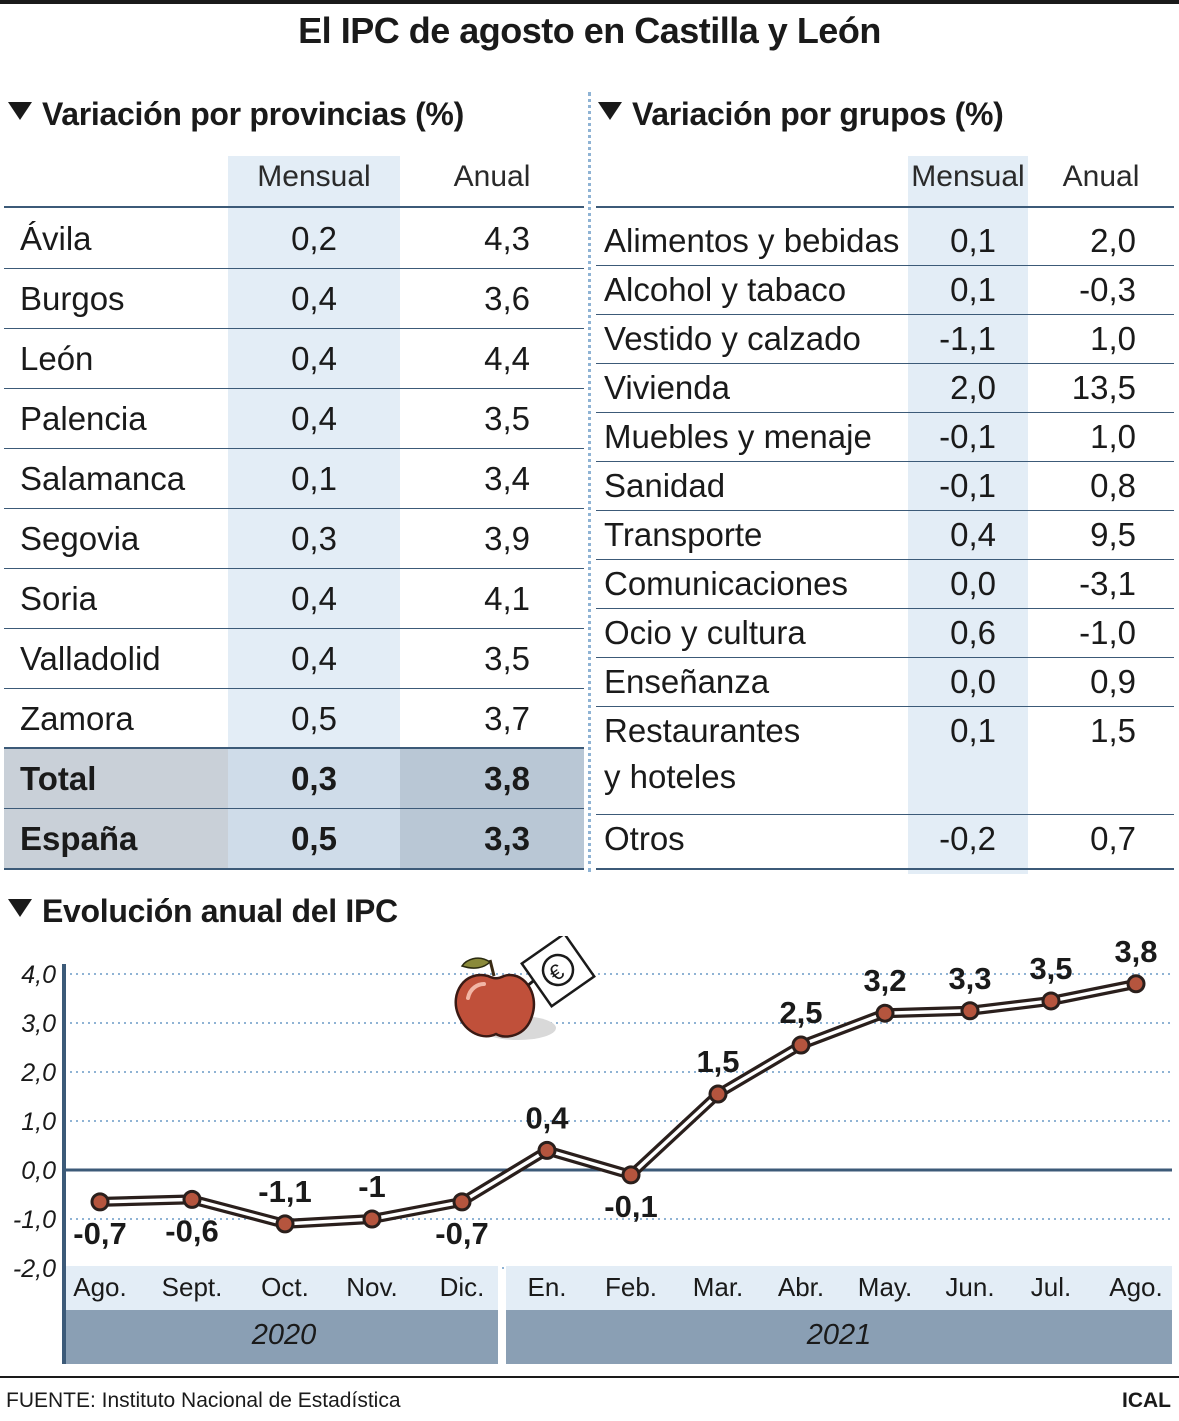 This screenshot has height=1421, width=1179. What do you see at coordinates (492, 176) in the screenshot?
I see `prov-header-anual: Anual` at bounding box center [492, 176].